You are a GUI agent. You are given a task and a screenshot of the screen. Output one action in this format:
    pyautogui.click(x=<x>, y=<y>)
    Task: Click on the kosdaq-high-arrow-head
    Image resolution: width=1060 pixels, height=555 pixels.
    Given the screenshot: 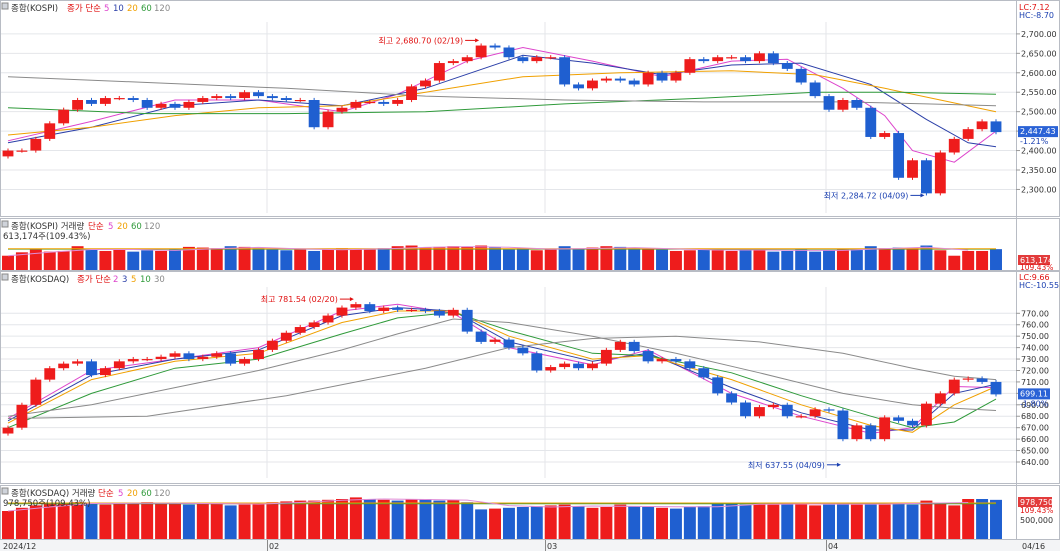 What is the action you would take?
    pyautogui.click(x=351, y=299)
    